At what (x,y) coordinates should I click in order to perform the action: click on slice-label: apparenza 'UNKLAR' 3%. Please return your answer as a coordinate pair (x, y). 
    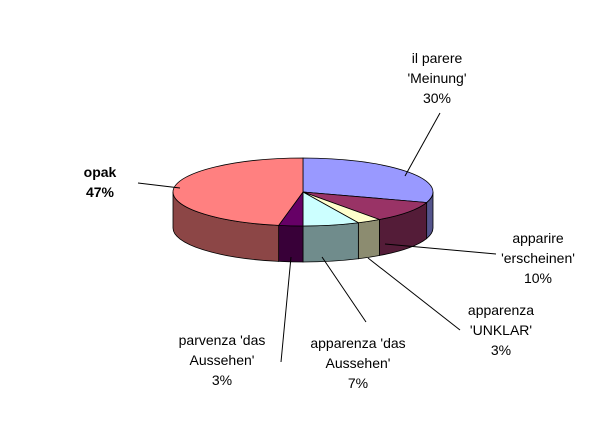
    Looking at the image, I should click on (501, 330).